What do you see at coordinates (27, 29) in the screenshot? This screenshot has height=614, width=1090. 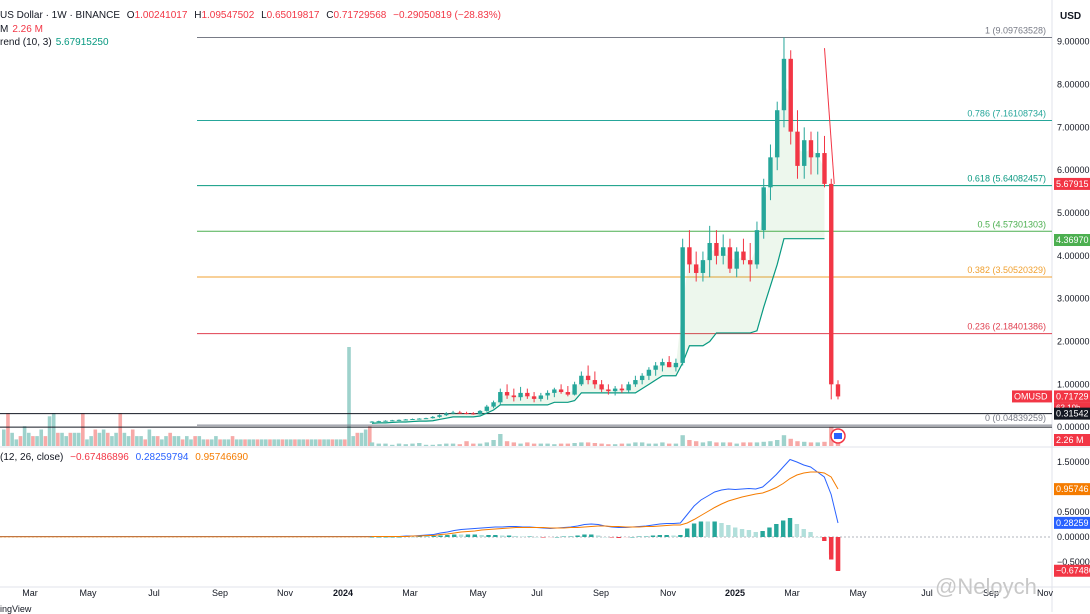 I see `volume-value: 2.26 M` at bounding box center [27, 29].